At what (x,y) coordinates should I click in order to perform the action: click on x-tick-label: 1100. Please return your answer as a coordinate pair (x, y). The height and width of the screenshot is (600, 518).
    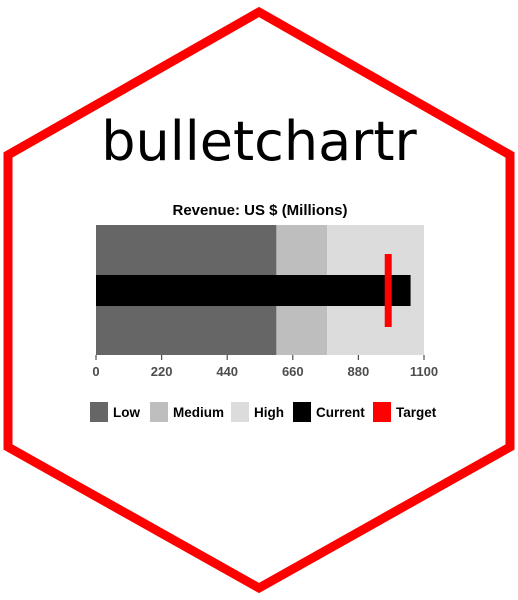
    Looking at the image, I should click on (424, 371).